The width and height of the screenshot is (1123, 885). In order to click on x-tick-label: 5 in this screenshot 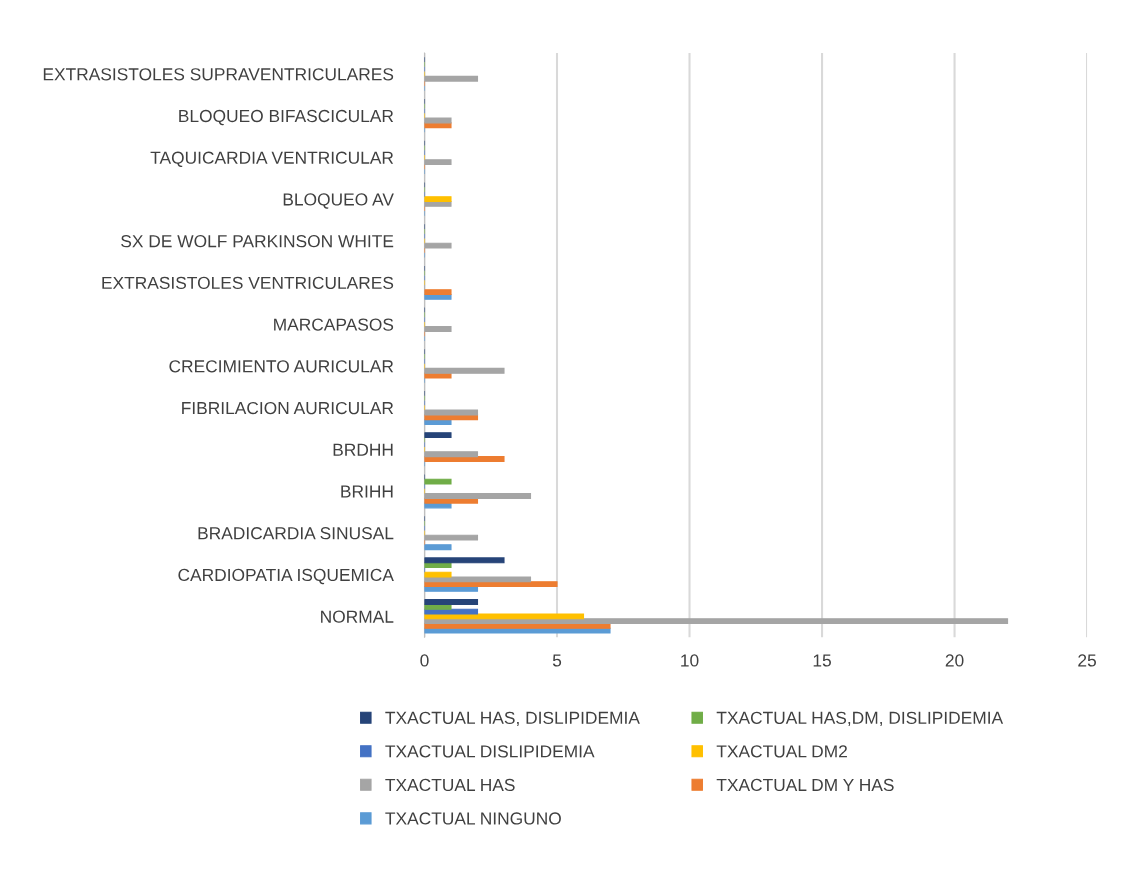, I will do `click(557, 660)`.